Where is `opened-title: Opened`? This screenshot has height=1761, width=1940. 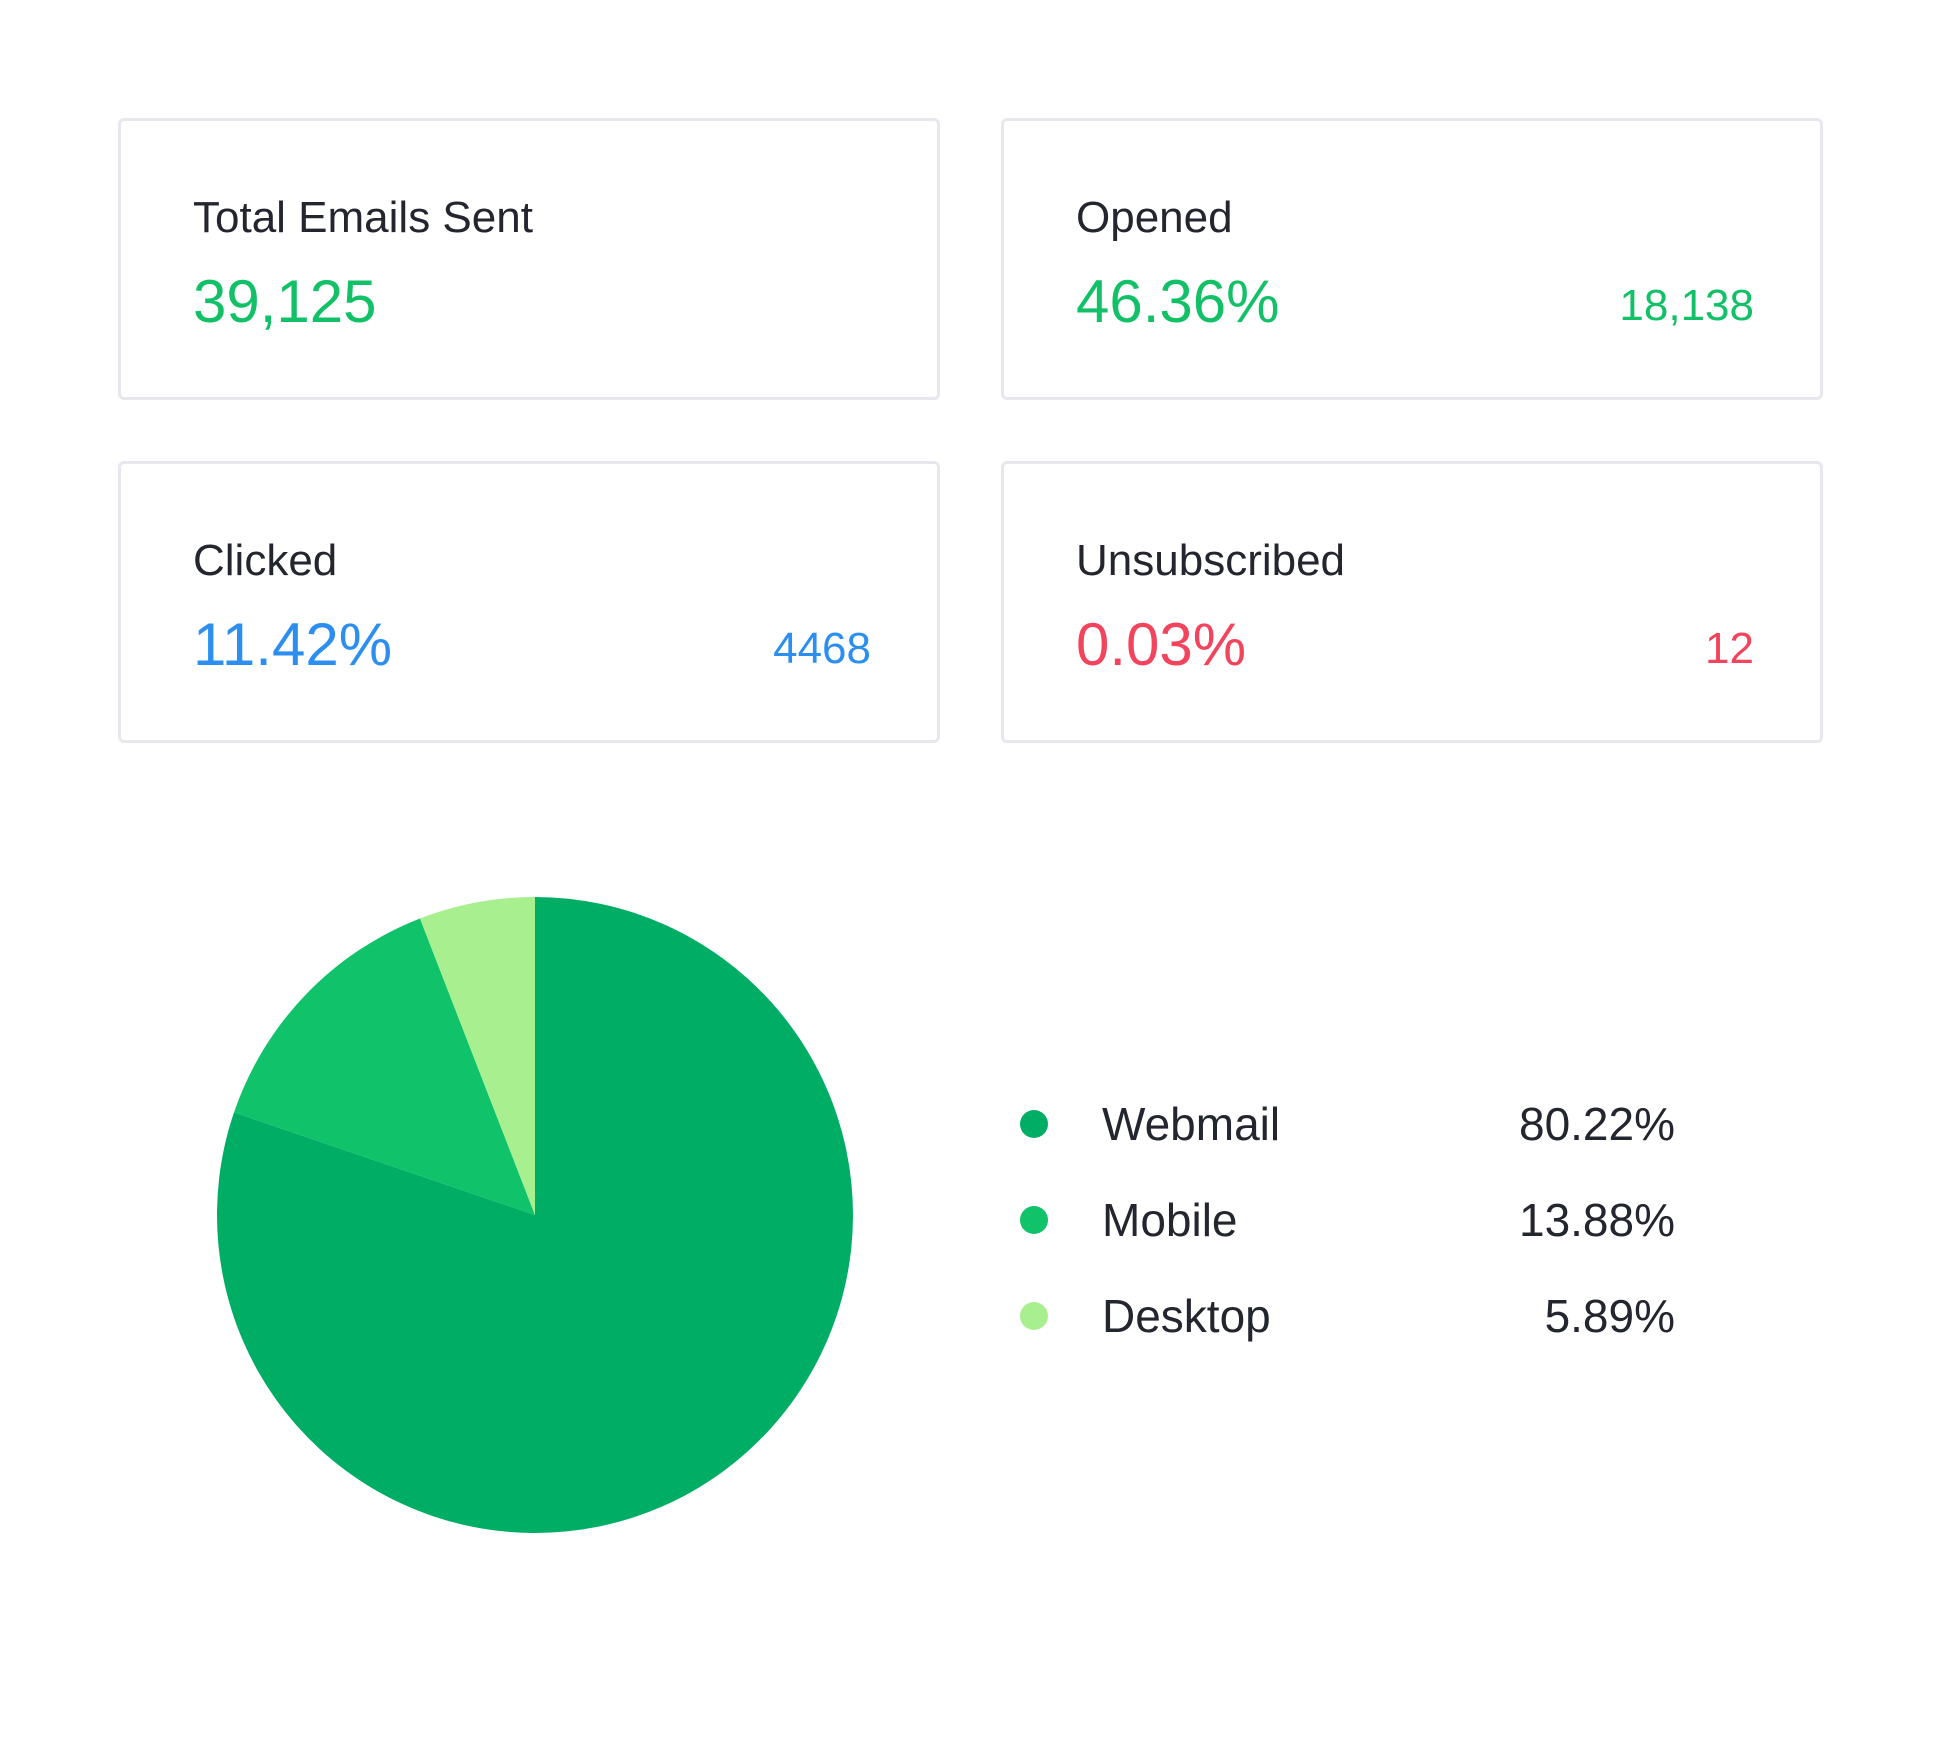
opened-title: Opened is located at coordinates (1154, 217).